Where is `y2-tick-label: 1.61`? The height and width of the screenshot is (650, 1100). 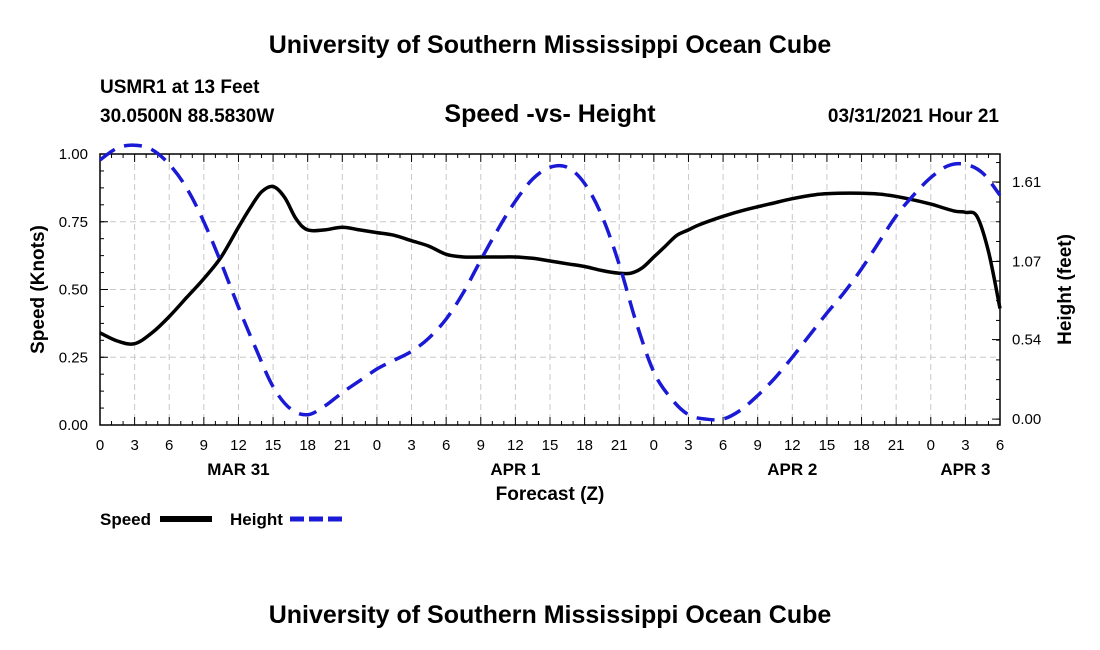 y2-tick-label: 1.61 is located at coordinates (1026, 182).